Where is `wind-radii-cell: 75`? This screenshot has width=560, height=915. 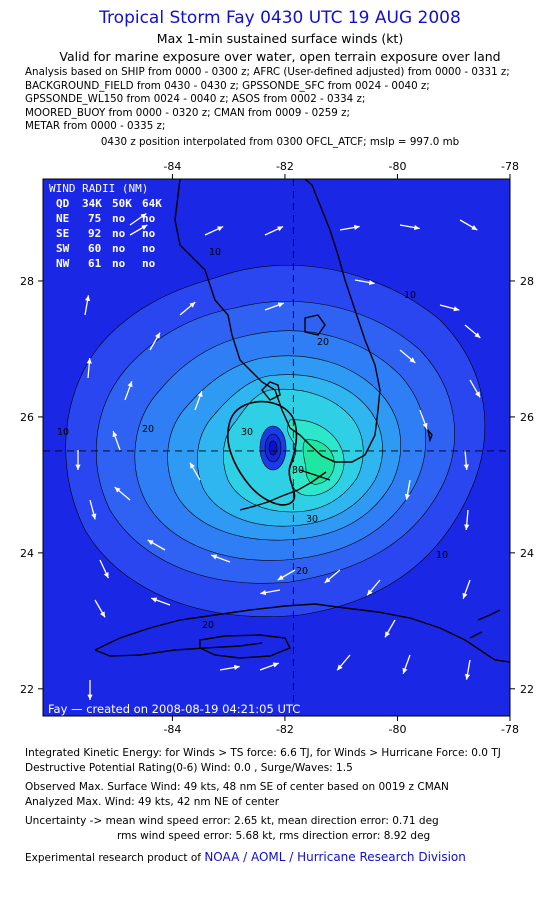
wind-radii-cell: 75 is located at coordinates (94, 218).